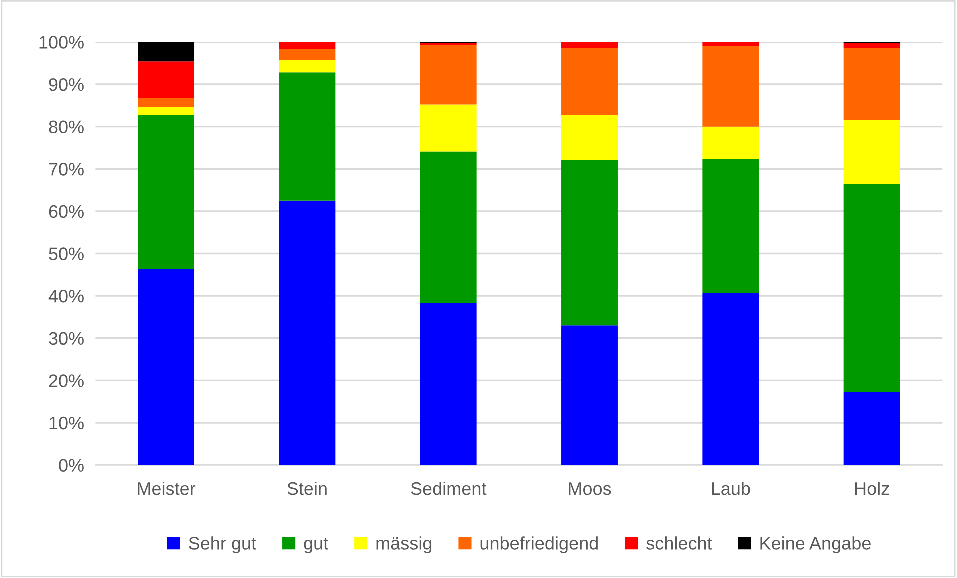 This screenshot has width=957, height=578. I want to click on x-tick-label: Sediment, so click(449, 489).